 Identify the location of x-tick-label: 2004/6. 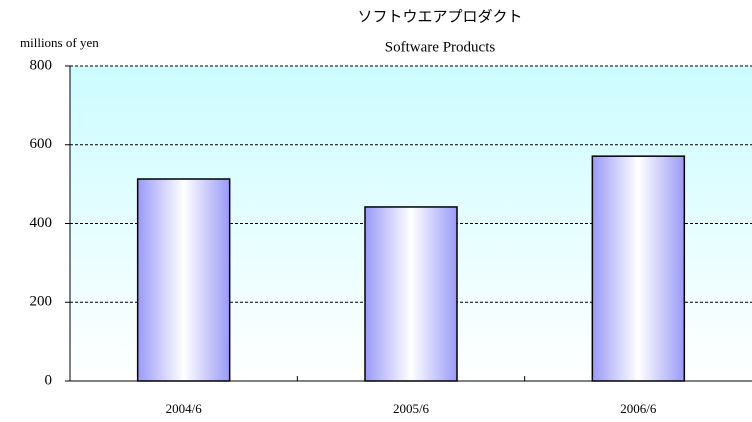
(184, 408).